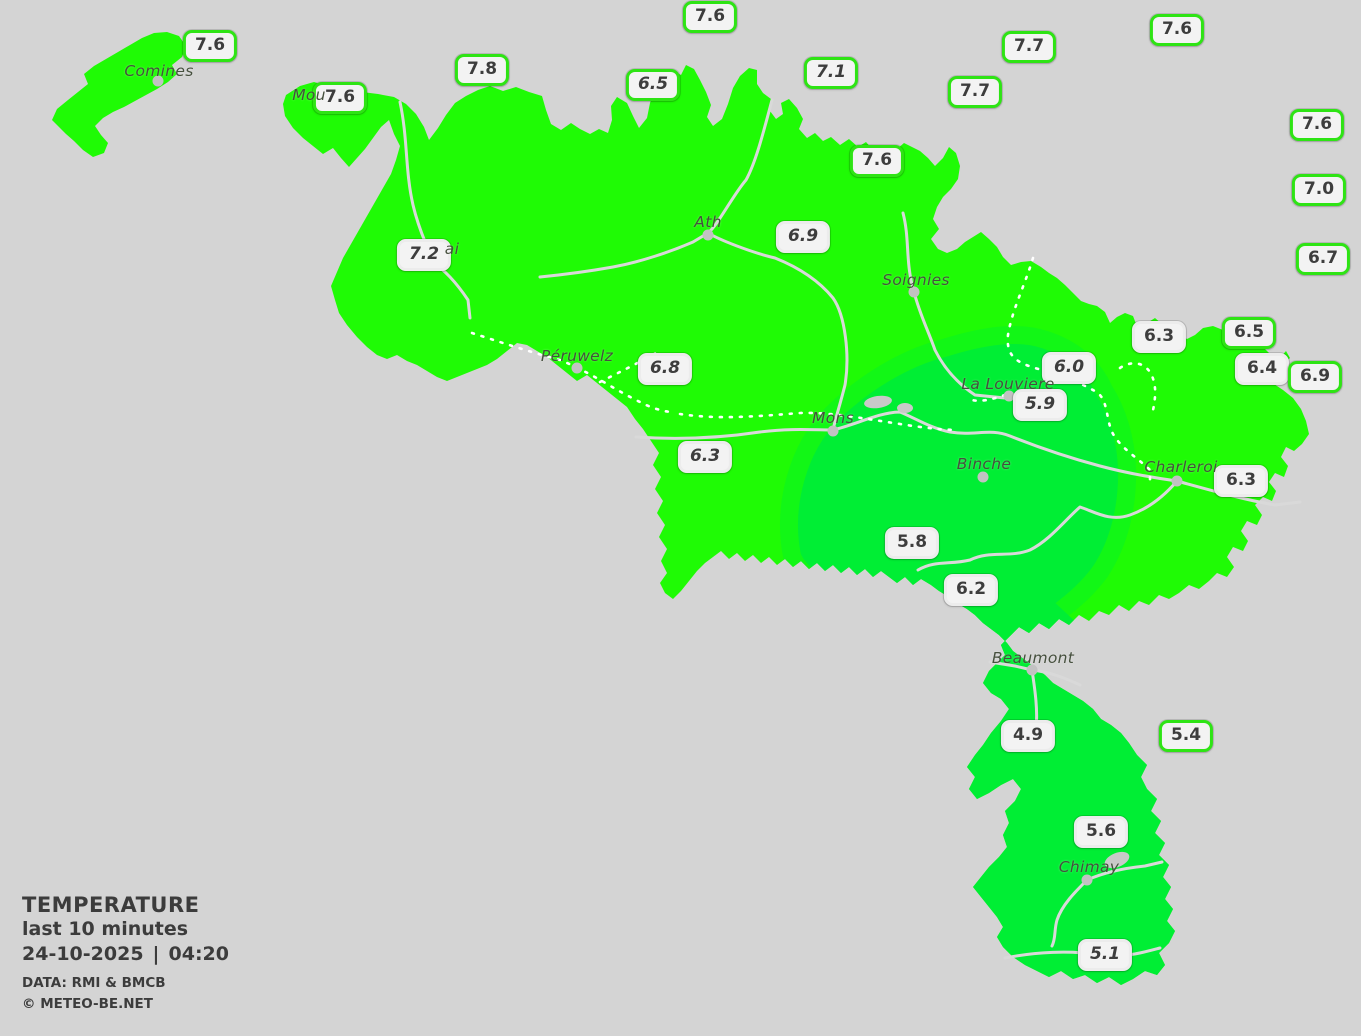  What do you see at coordinates (119, 94) in the screenshot?
I see `comines-exclave-shape` at bounding box center [119, 94].